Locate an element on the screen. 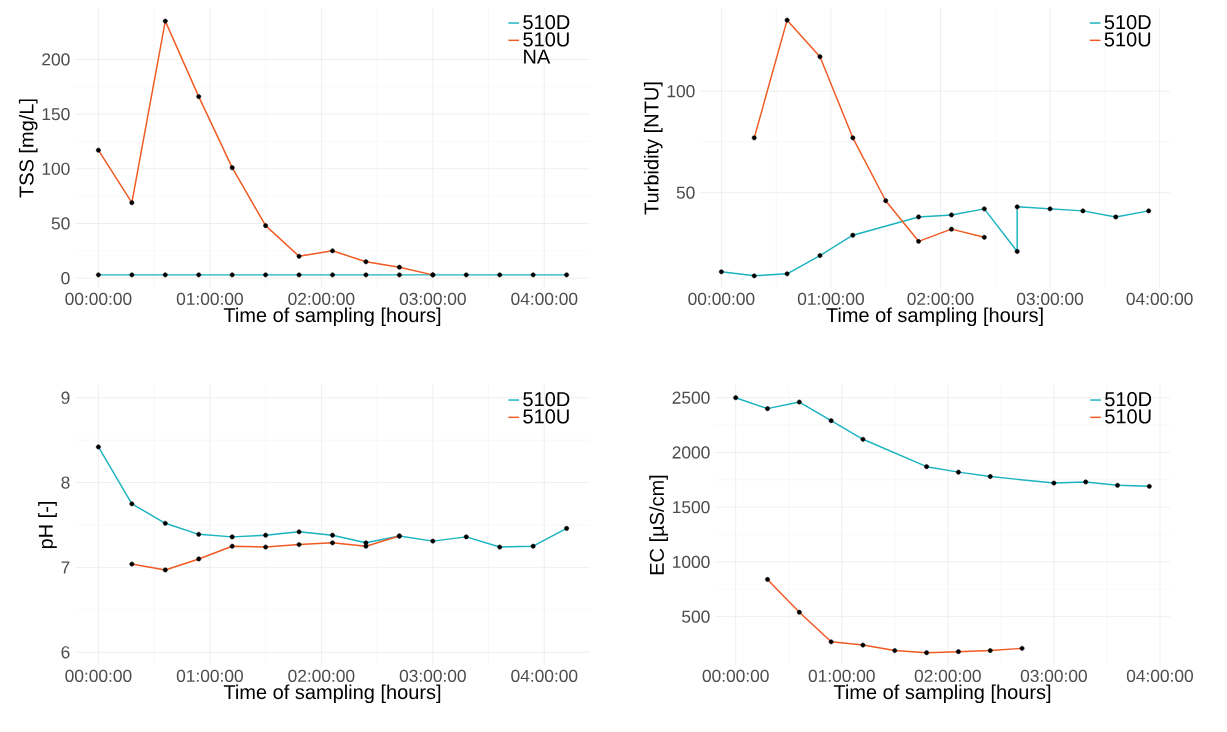 This screenshot has width=1227, height=732. y-axis-title: Turbidity [NTU] is located at coordinates (653, 148).